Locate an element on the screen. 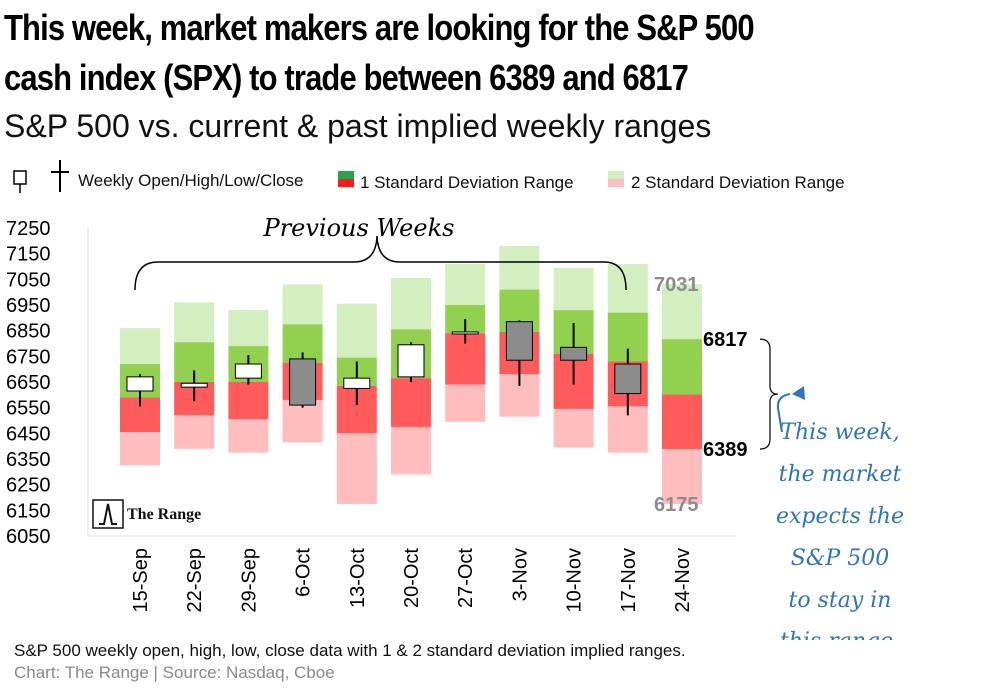 This screenshot has height=700, width=1007. brand-logo-mark-icon is located at coordinates (108, 514).